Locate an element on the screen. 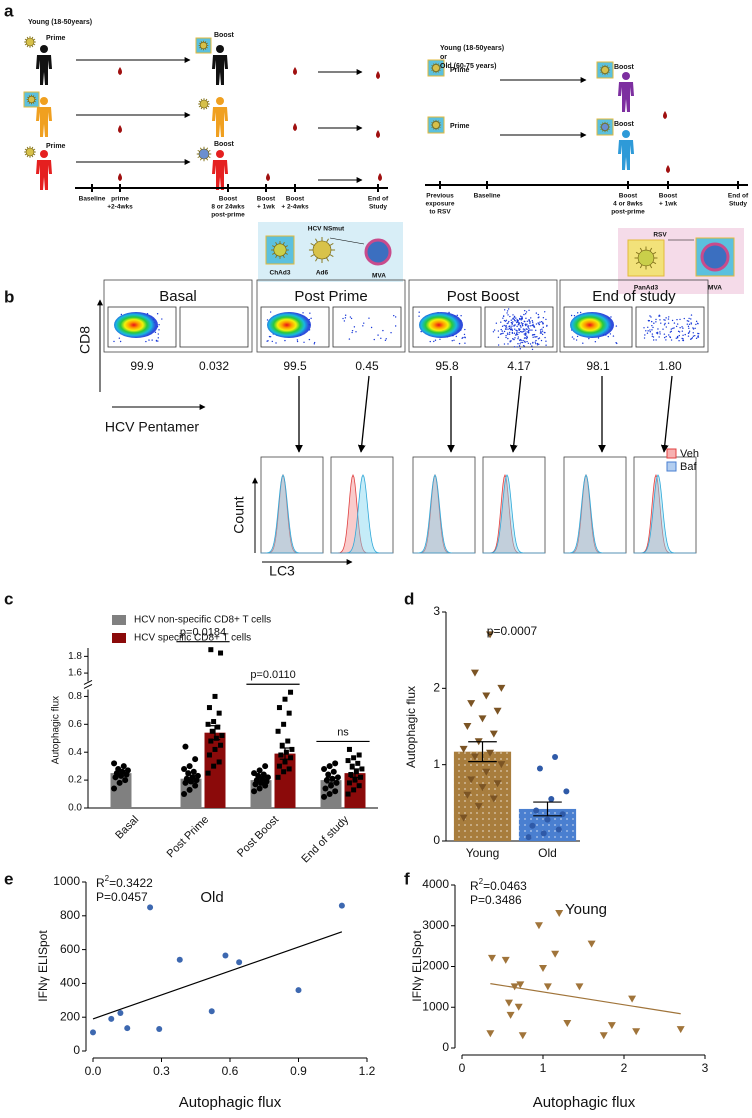 This screenshot has height=1118, width=752. y-tick-label: 3000 is located at coordinates (435, 925).